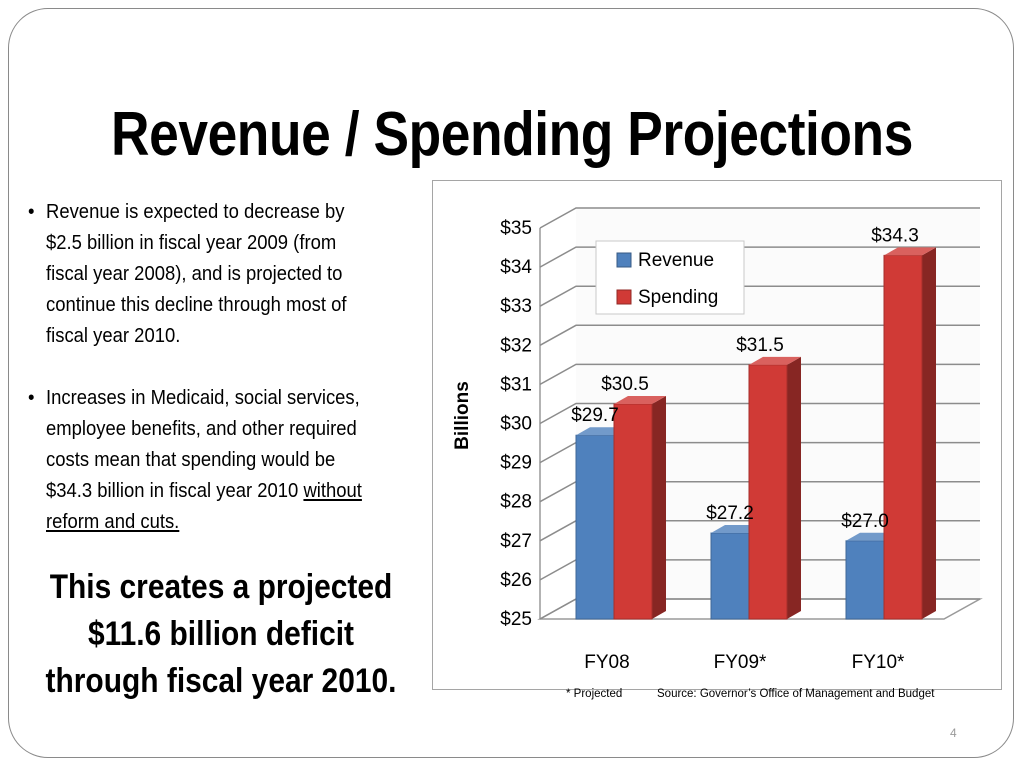 The image size is (1024, 768). I want to click on bar-spending-fy09, so click(774, 488).